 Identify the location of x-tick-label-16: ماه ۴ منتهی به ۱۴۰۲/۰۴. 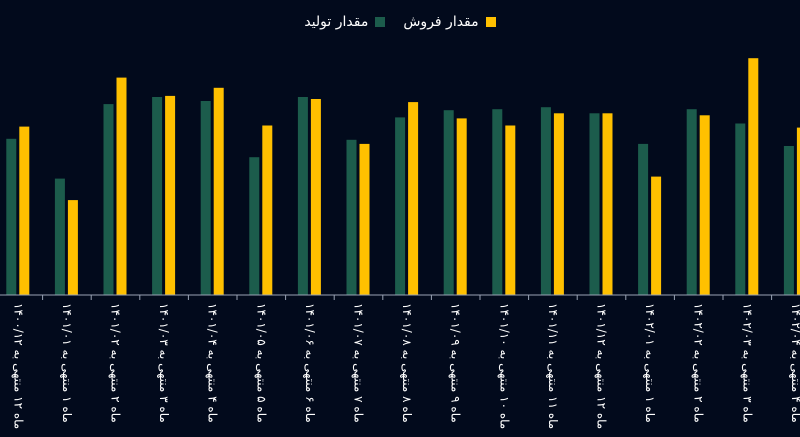
(794, 363).